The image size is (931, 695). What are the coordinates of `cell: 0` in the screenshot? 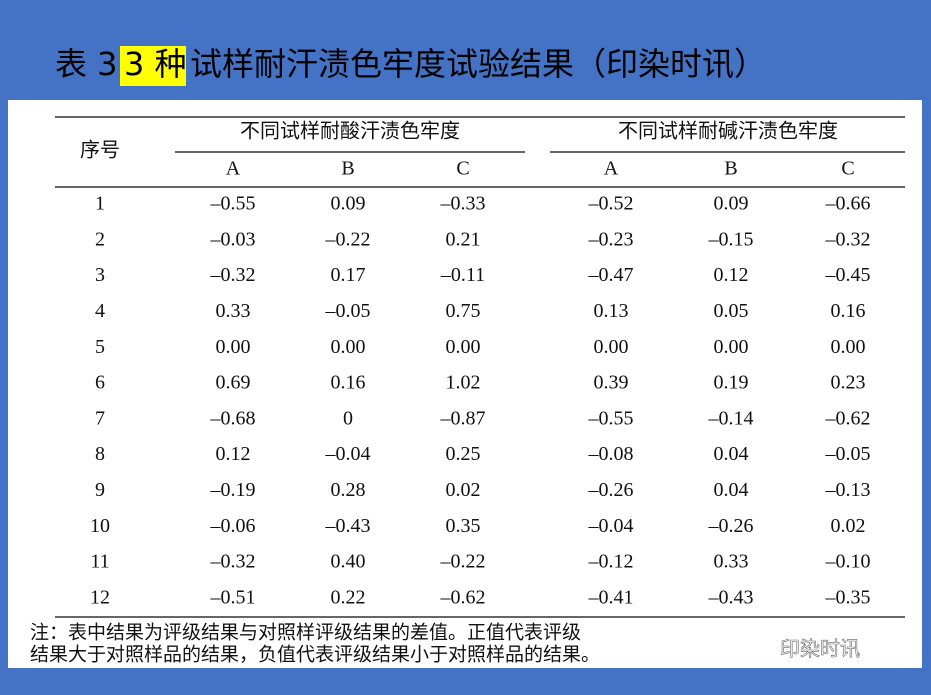 It's located at (348, 418).